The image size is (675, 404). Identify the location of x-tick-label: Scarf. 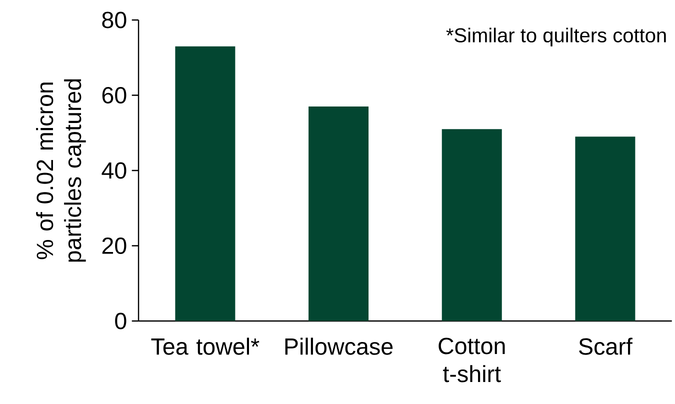
(605, 346).